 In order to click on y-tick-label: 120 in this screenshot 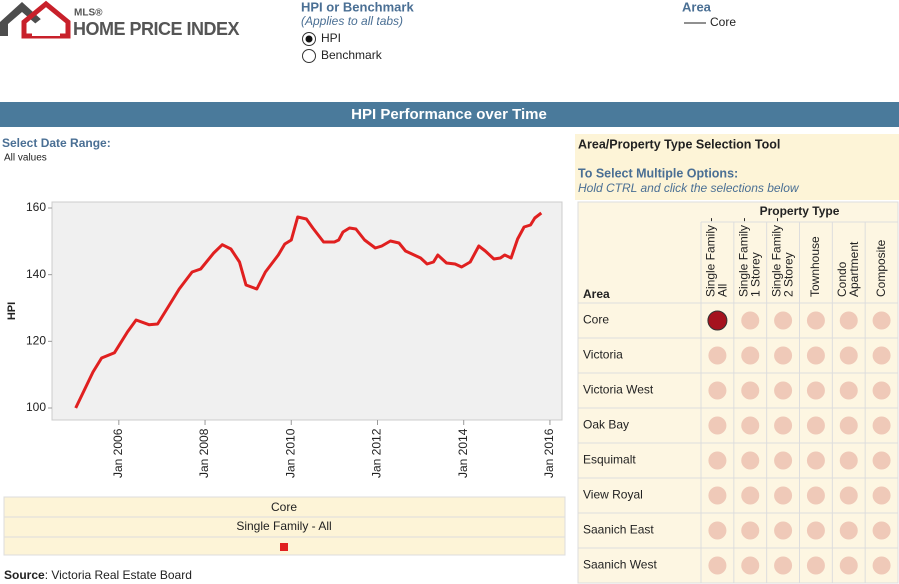, I will do `click(36, 341)`.